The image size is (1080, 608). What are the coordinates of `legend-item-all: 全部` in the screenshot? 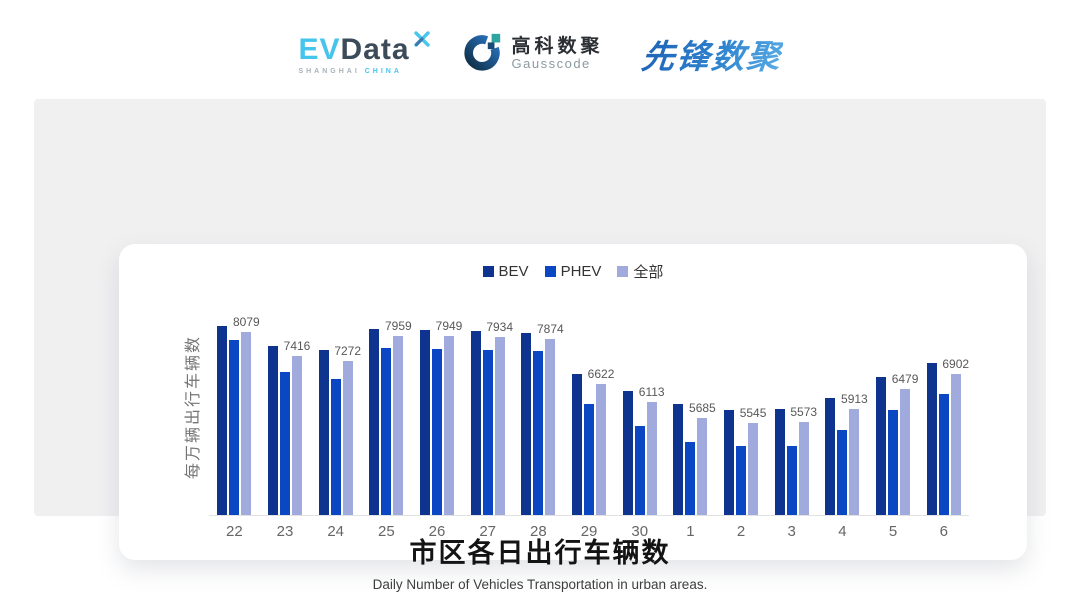 It's located at (640, 271).